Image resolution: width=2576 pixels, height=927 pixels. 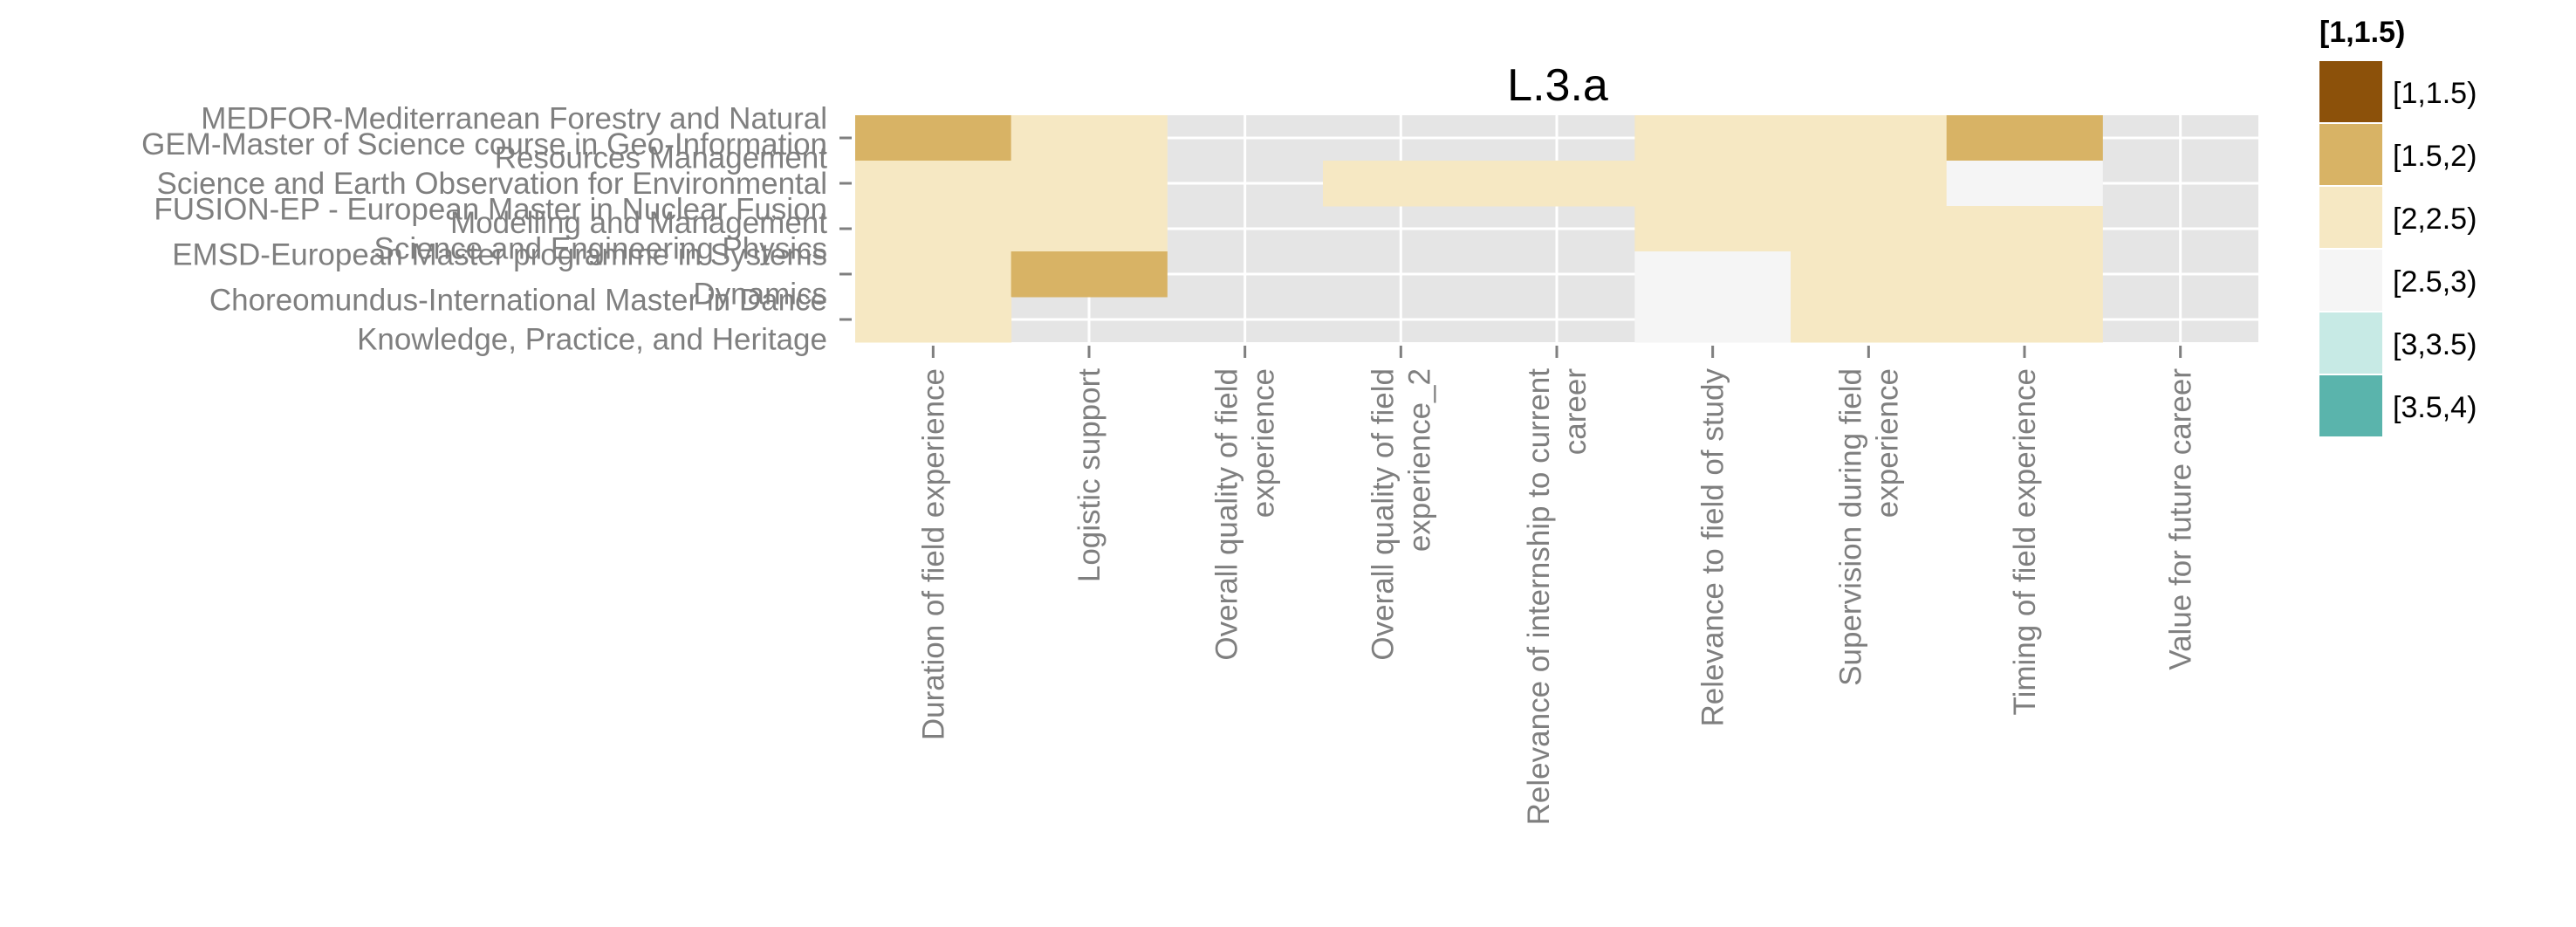 I want to click on y-tick-label: Resources Management, so click(x=661, y=158).